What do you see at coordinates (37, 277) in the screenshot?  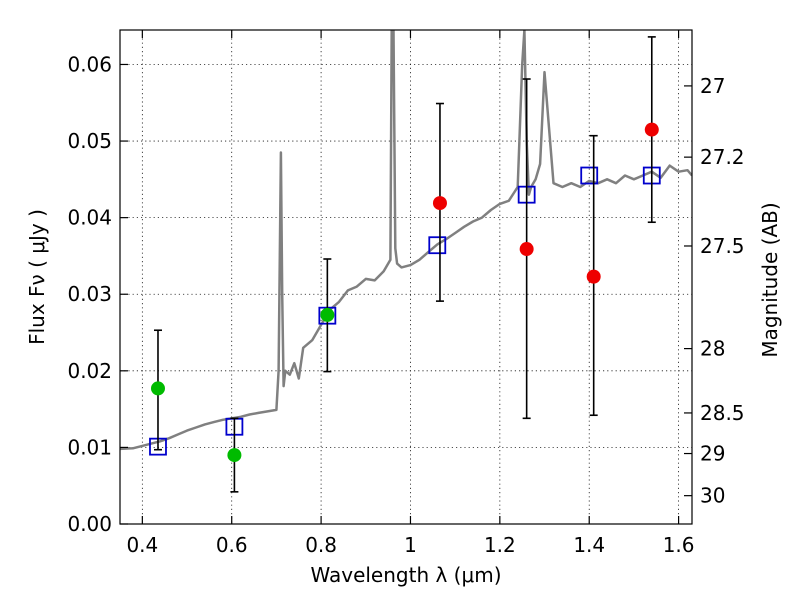 I see `y-axis-label: Flux Fν ( μJy )` at bounding box center [37, 277].